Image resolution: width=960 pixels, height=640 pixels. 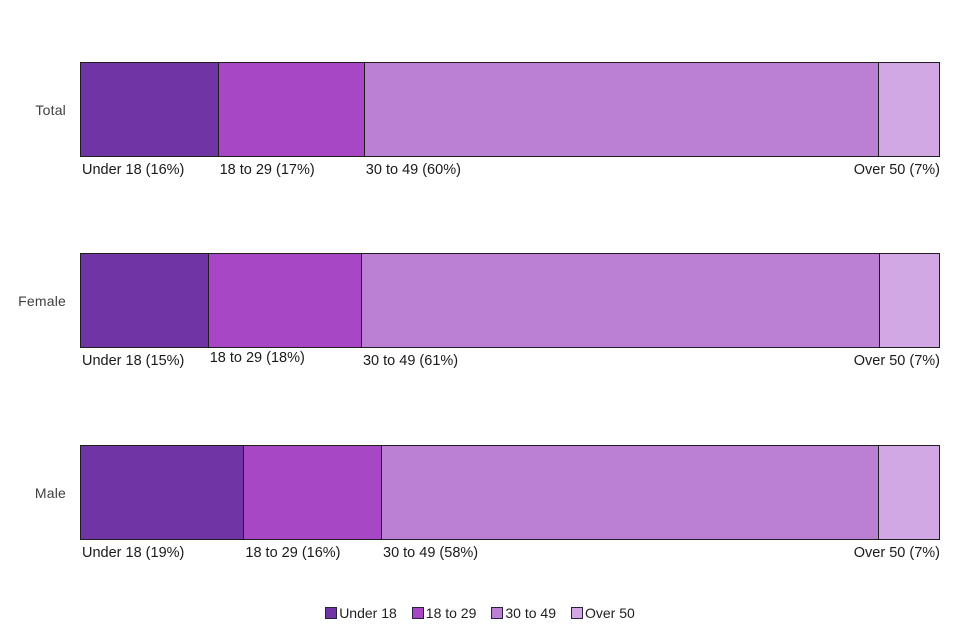 I want to click on stacked-bar-female, so click(x=510, y=300).